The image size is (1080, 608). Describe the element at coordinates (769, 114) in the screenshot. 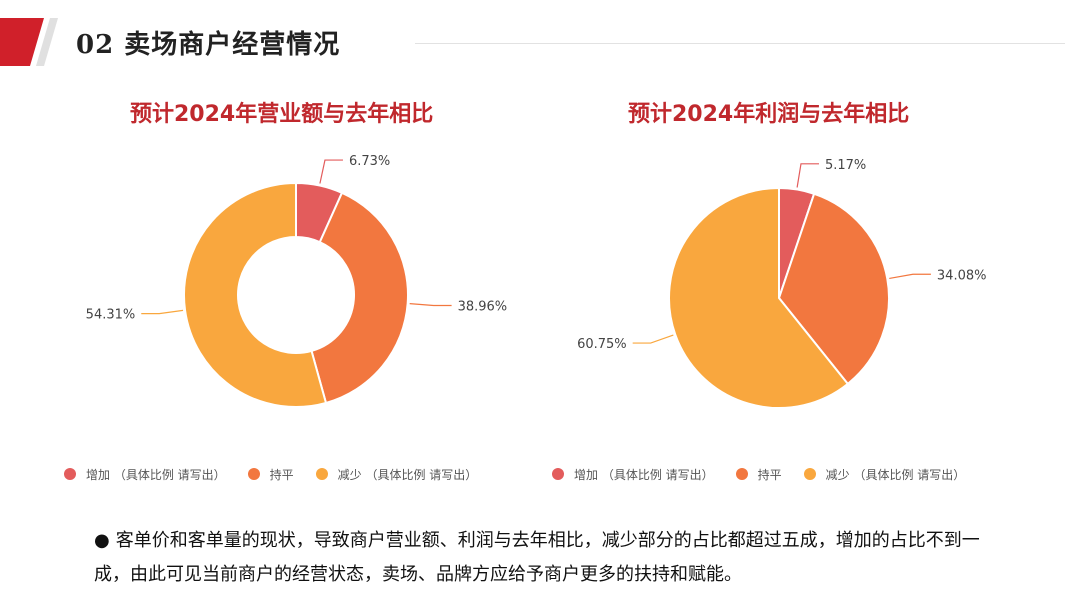

I see `chart-title-profit: 预计2024年利润与去年相比` at that location.